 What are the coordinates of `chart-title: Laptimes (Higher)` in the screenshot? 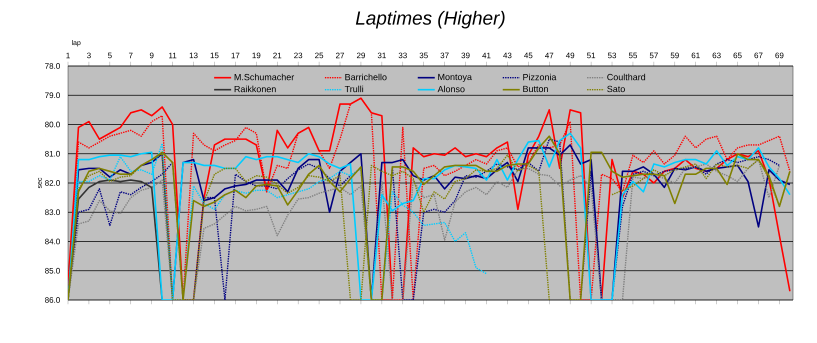 It's located at (430, 19).